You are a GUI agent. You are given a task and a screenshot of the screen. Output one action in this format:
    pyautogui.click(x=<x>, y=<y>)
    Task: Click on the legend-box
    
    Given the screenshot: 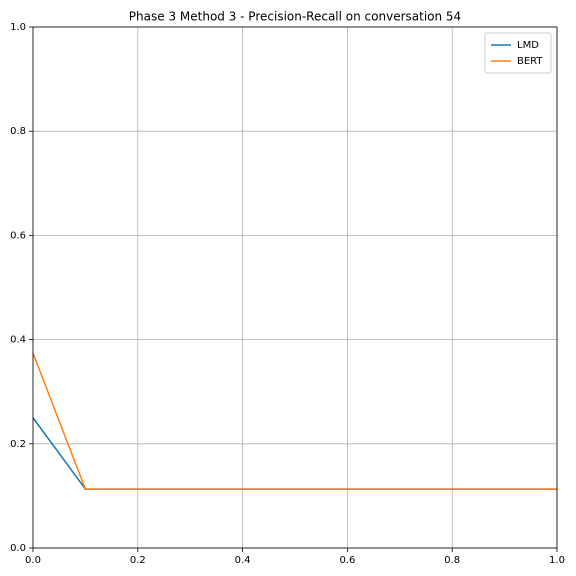 What is the action you would take?
    pyautogui.click(x=518, y=53)
    